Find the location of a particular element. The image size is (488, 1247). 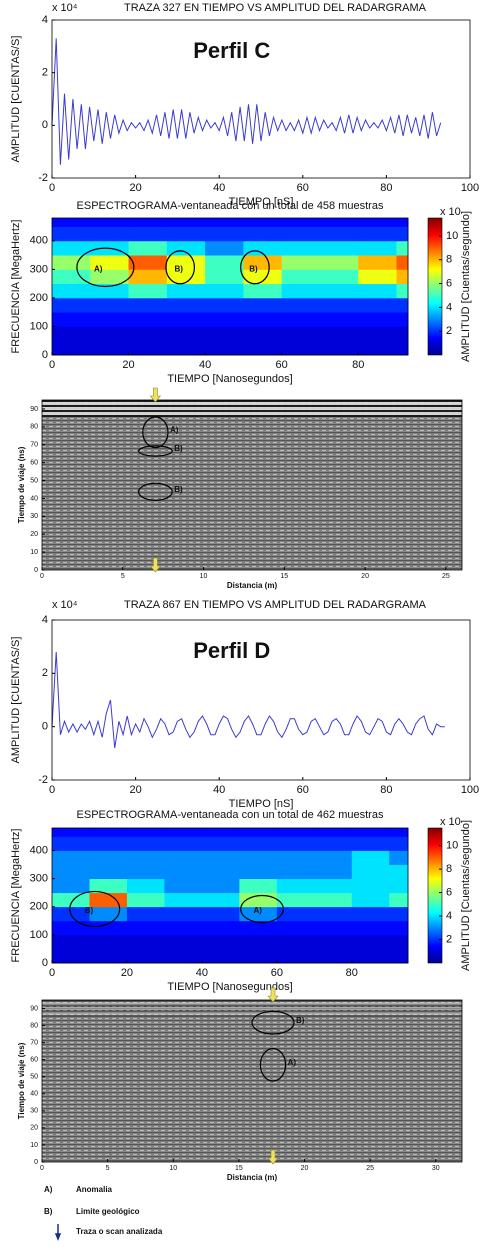

y-tick-label: 20 is located at coordinates (34, 1128).